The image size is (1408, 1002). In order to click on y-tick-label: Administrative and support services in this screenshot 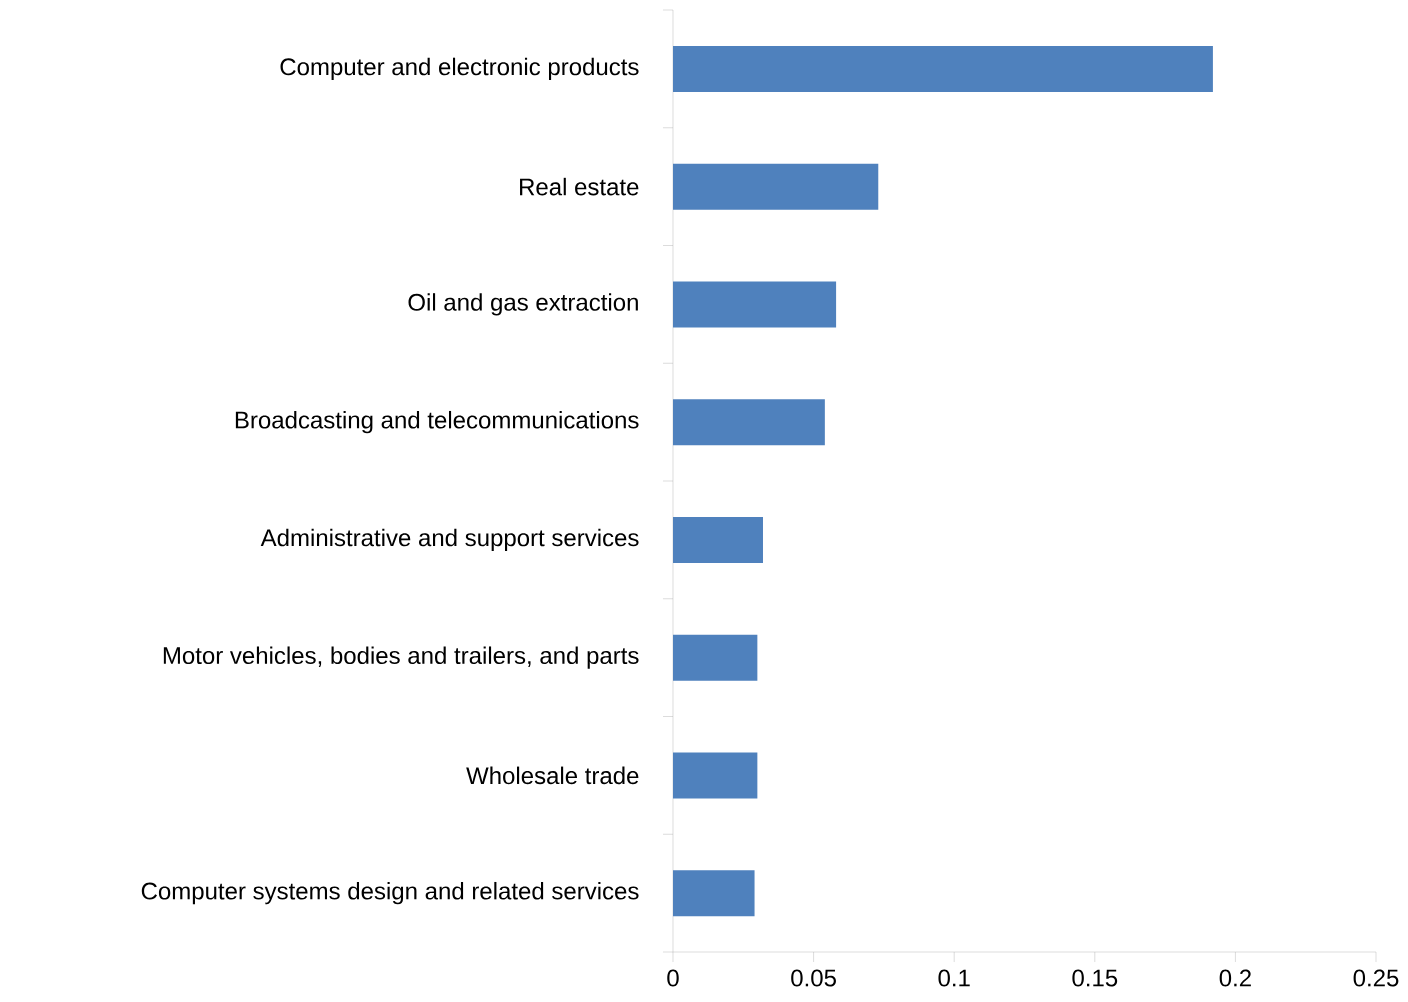, I will do `click(449, 540)`.